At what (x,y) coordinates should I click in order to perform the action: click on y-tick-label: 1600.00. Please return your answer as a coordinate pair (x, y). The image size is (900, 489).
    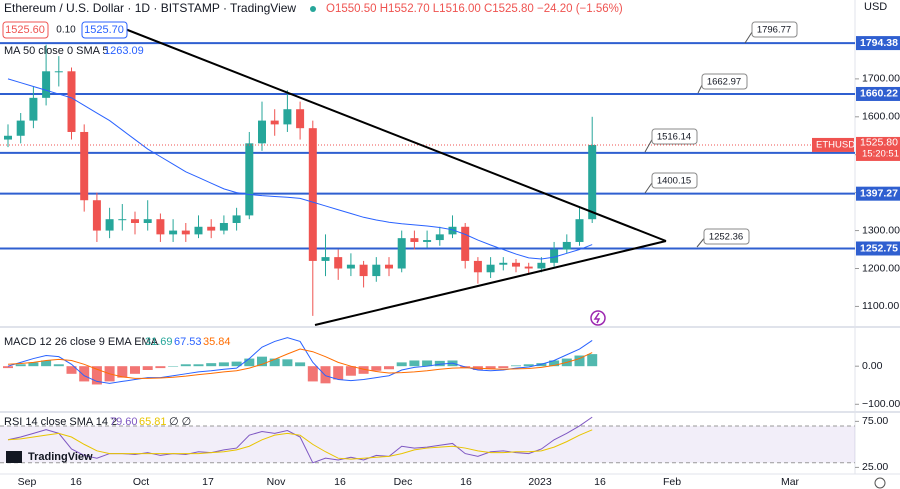
    Looking at the image, I should click on (881, 117).